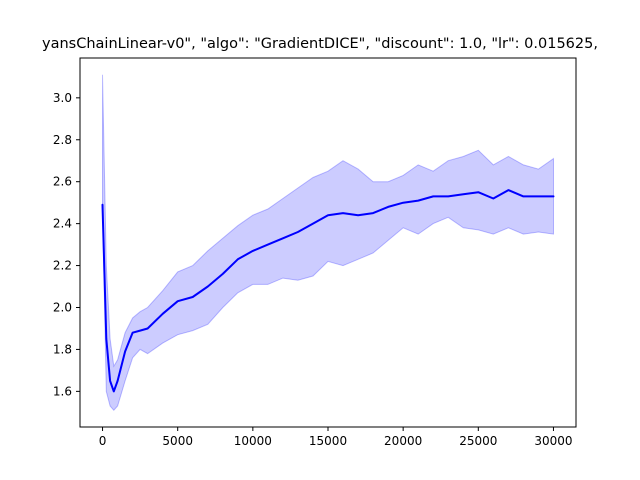 The image size is (640, 480). Describe the element at coordinates (553, 441) in the screenshot. I see `x-tick-label: 30000` at that location.